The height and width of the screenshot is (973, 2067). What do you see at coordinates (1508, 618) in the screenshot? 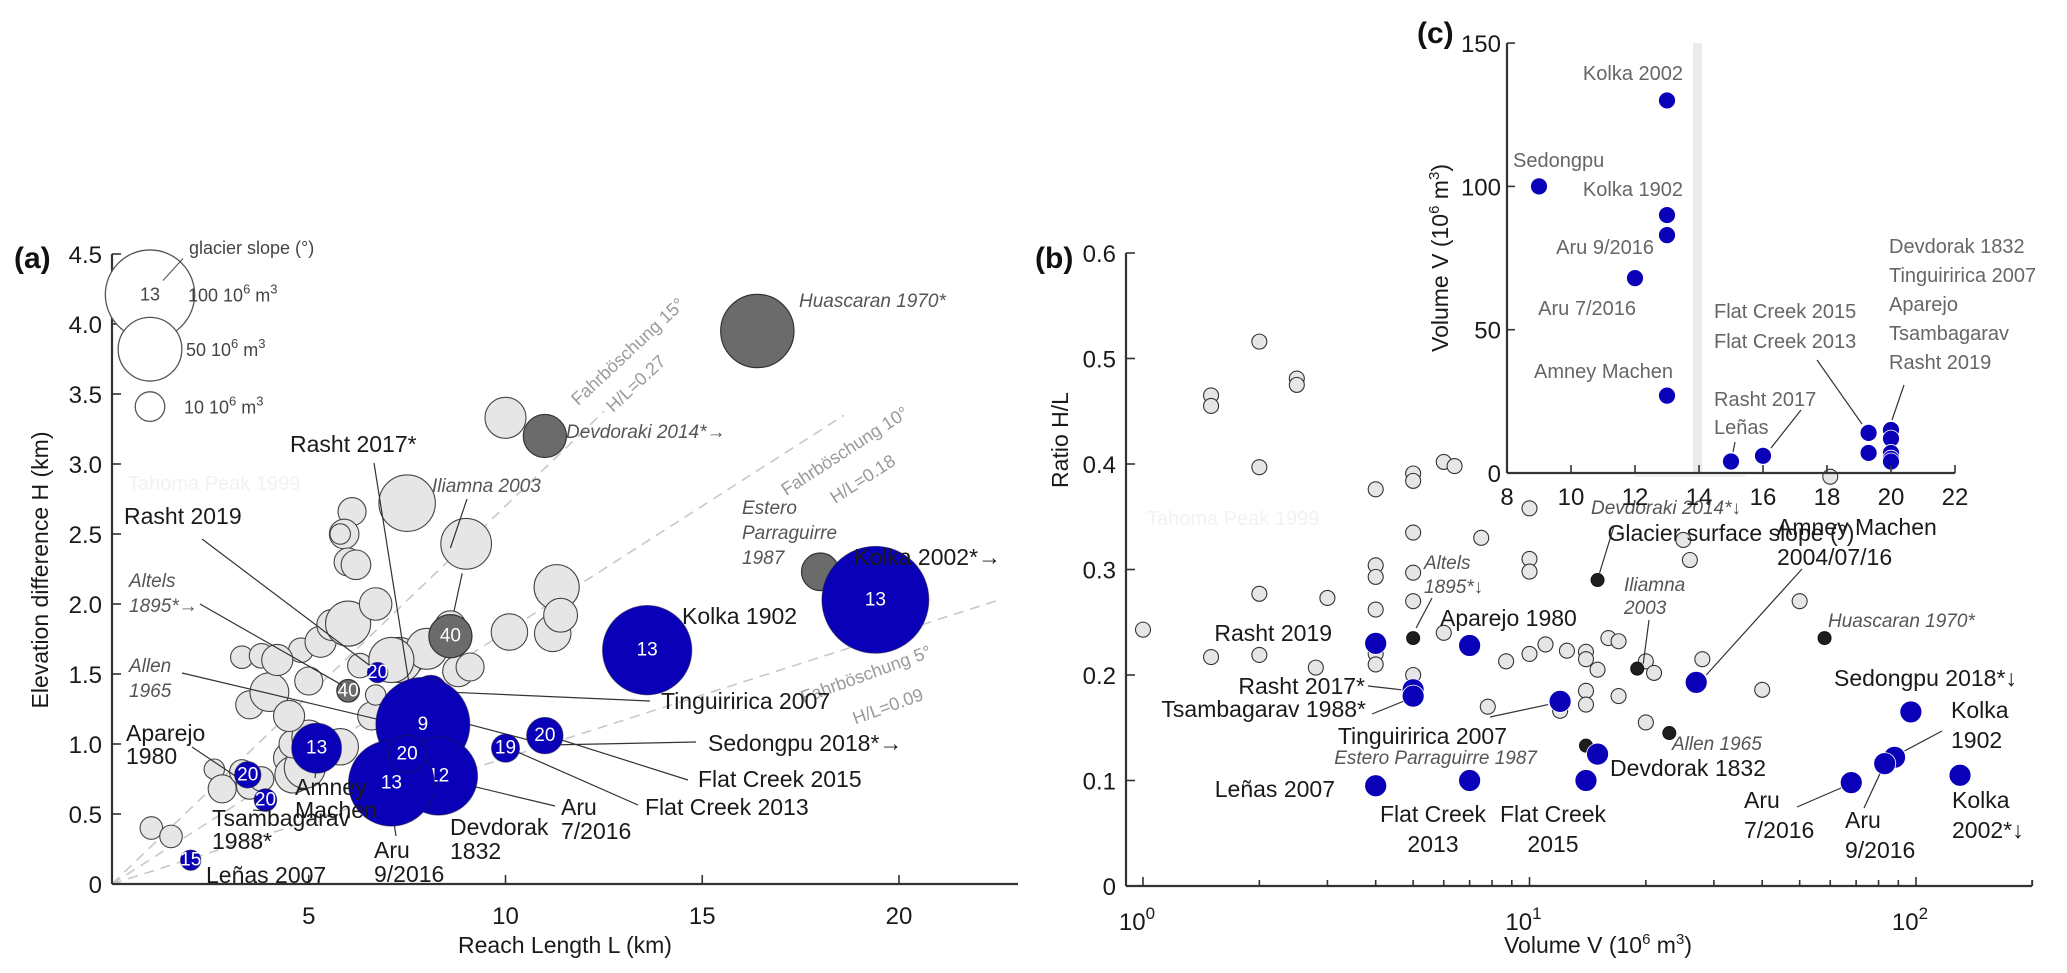
I see `label-aparejo-1980-b: Aparejo 1980` at bounding box center [1508, 618].